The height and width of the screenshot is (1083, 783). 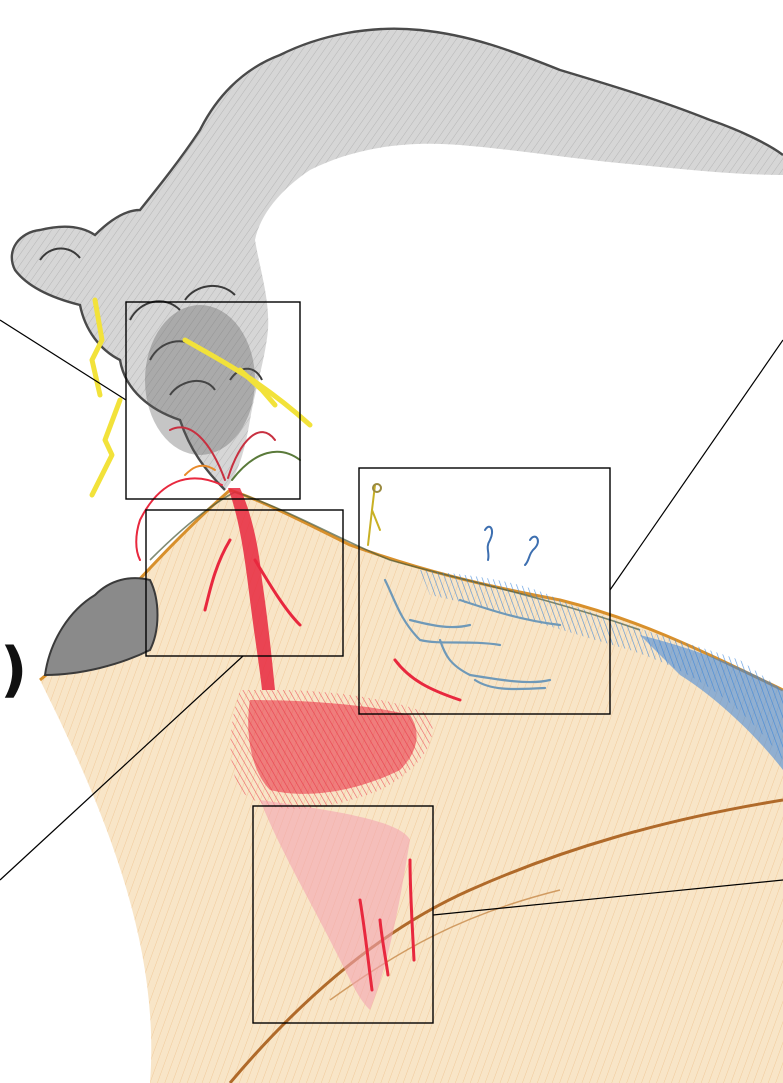 What do you see at coordinates (374, 514) in the screenshot?
I see `person-figure` at bounding box center [374, 514].